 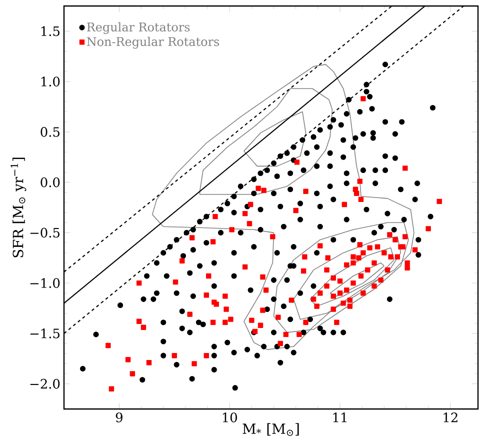 What do you see at coordinates (229, 417) in the screenshot?
I see `x-tick-label: 10` at bounding box center [229, 417].